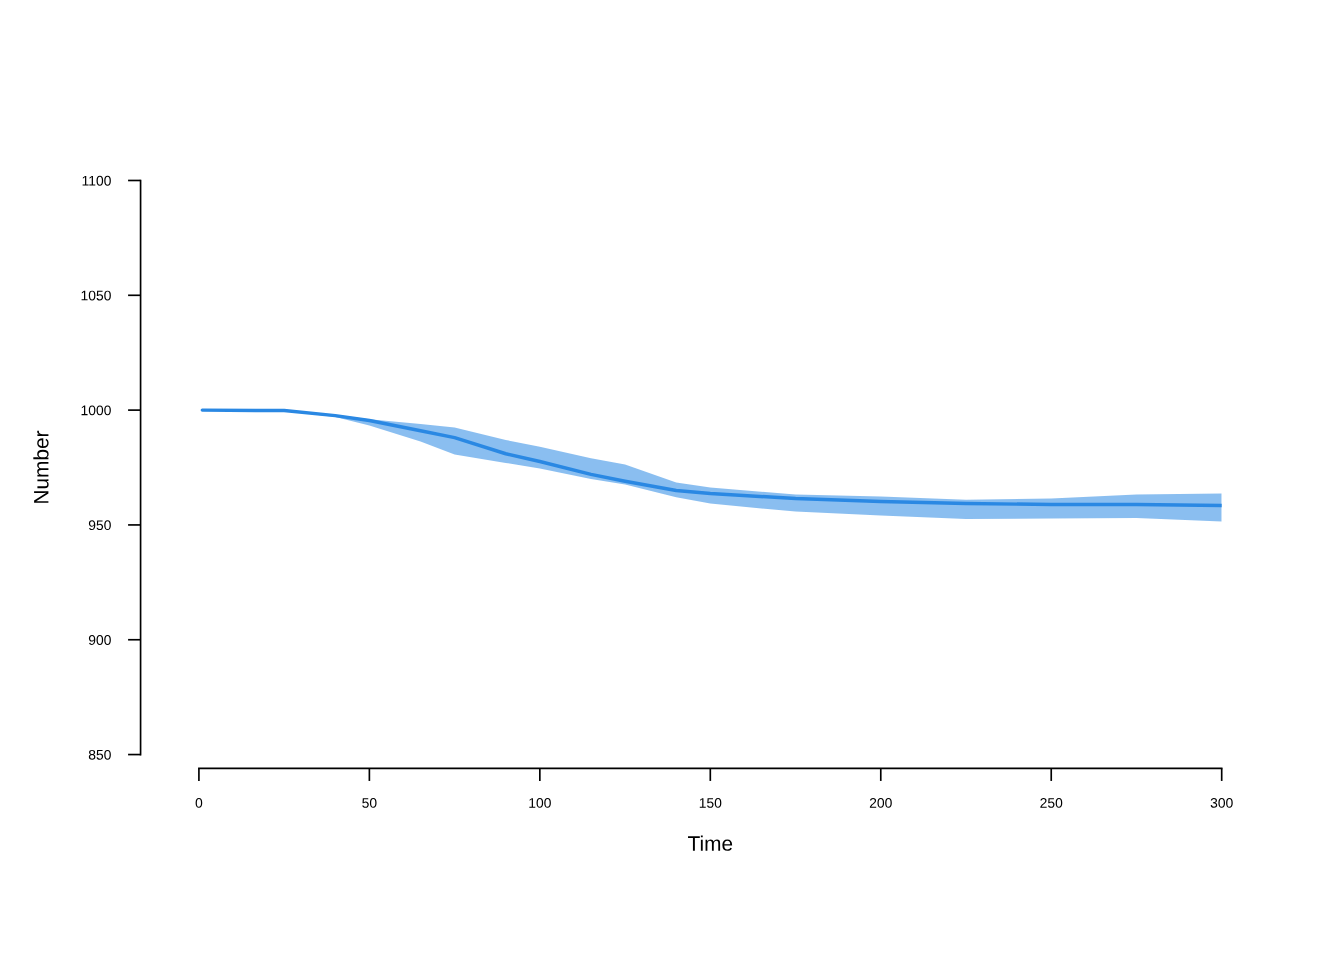 This screenshot has width=1344, height=960. Describe the element at coordinates (369, 802) in the screenshot. I see `x-tick-label: 50` at that location.